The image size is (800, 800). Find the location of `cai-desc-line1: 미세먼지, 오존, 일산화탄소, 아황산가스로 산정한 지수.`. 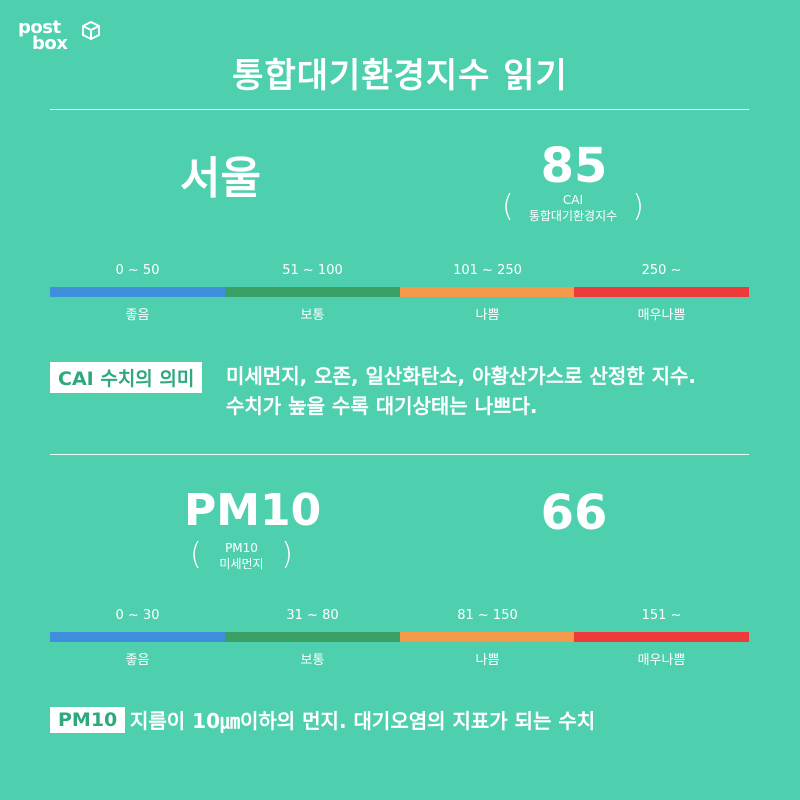

cai-desc-line1: 미세먼지, 오존, 일산화탄소, 아황산가스로 산정한 지수. is located at coordinates (461, 376).